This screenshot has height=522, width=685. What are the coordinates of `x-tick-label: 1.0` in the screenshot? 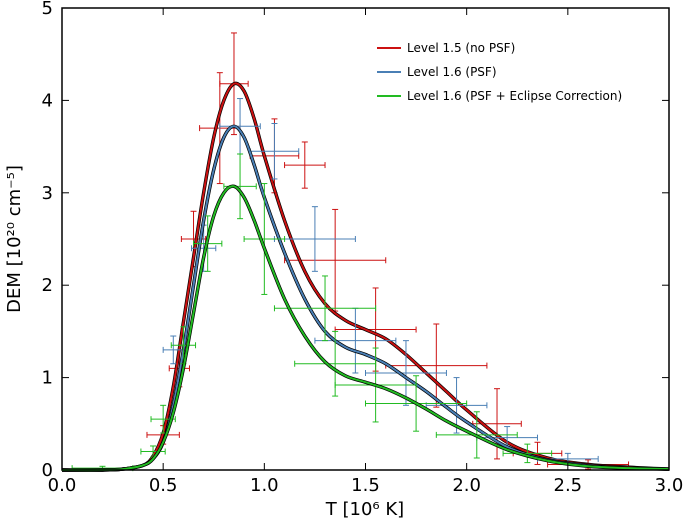 It's located at (264, 485).